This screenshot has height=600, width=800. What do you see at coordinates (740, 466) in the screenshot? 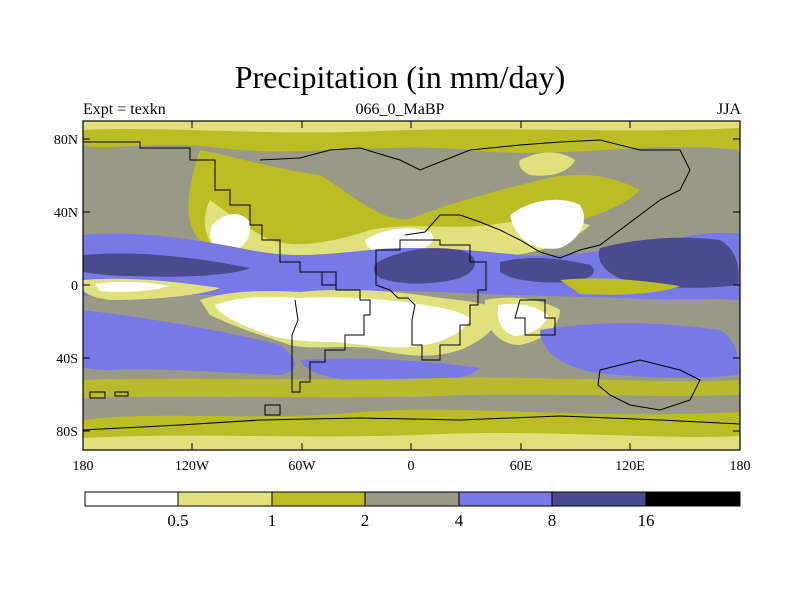
I see `lon-label-180e: 180` at bounding box center [740, 466].